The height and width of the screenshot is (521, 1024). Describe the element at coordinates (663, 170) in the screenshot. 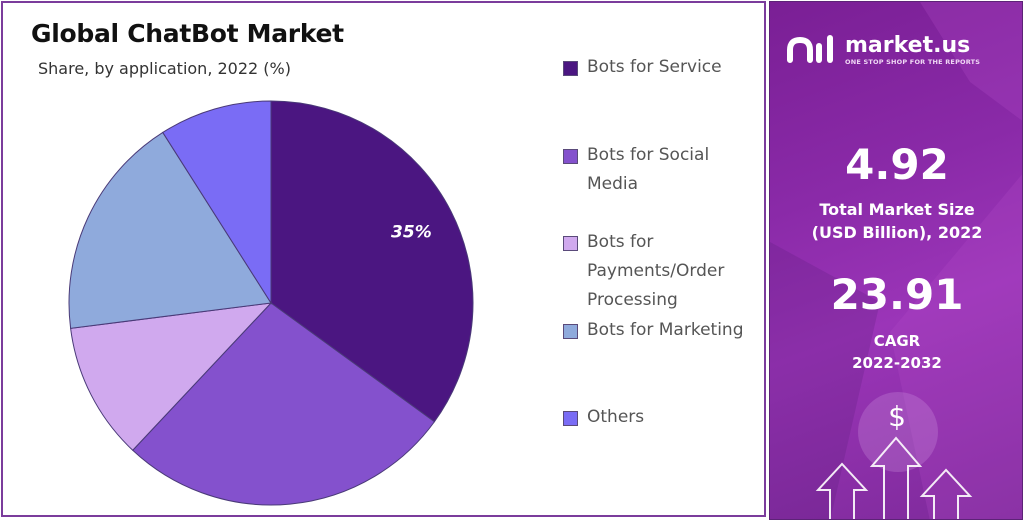

I see `legend-item-1: Bots for Social Media` at that location.